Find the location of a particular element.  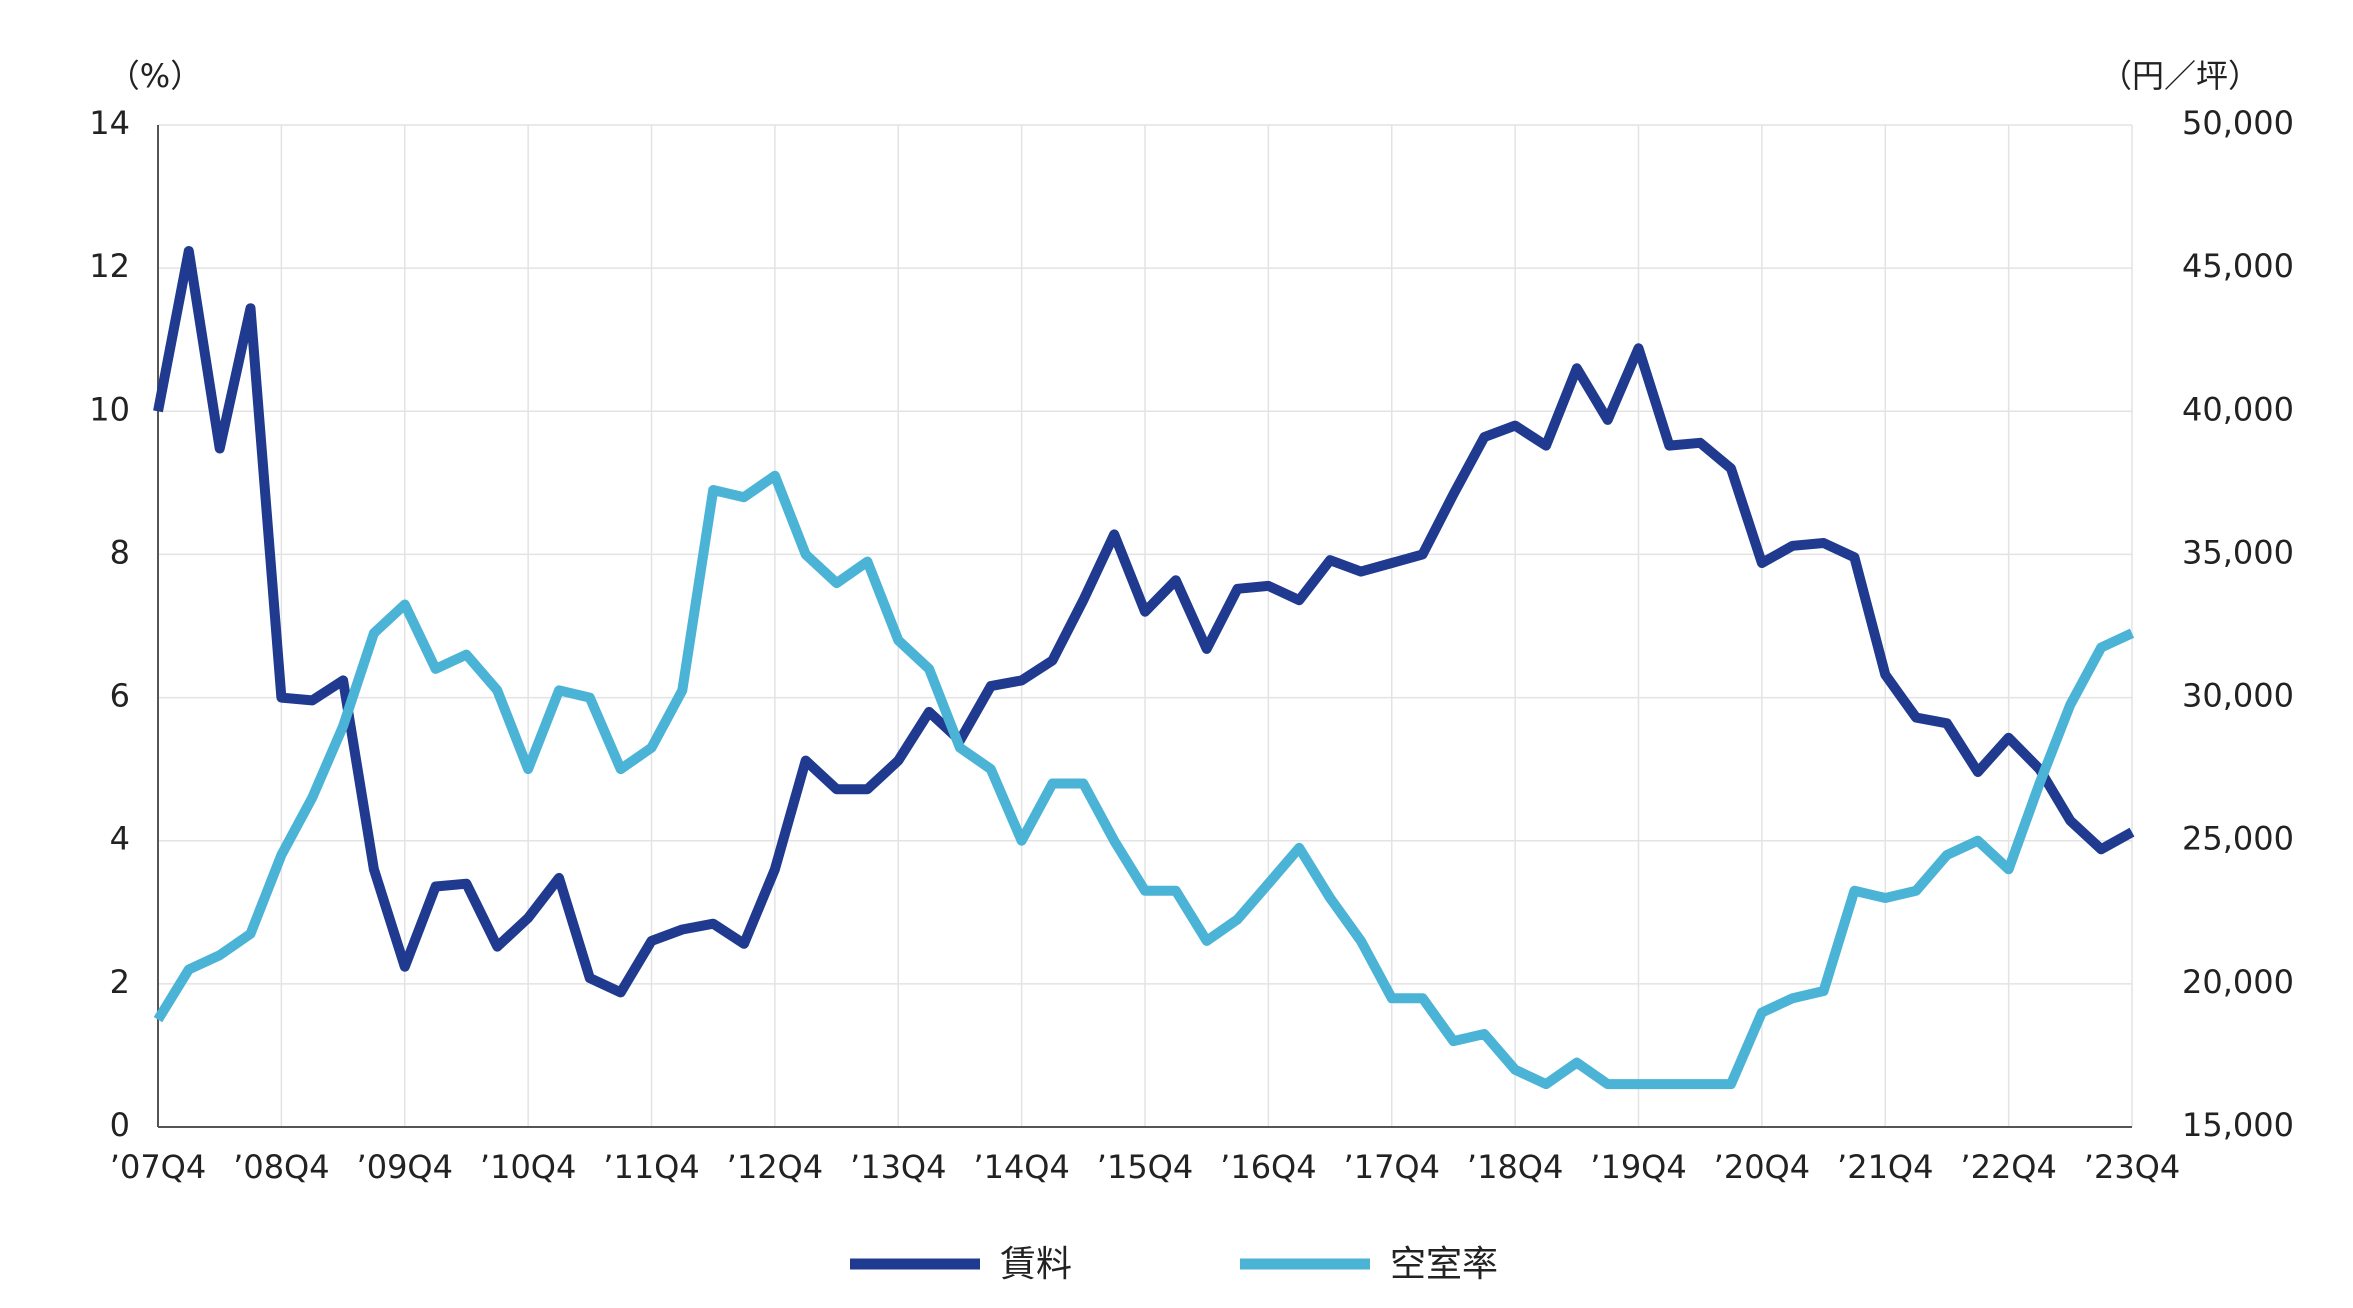

y-tick-label: 14 is located at coordinates (109, 123).